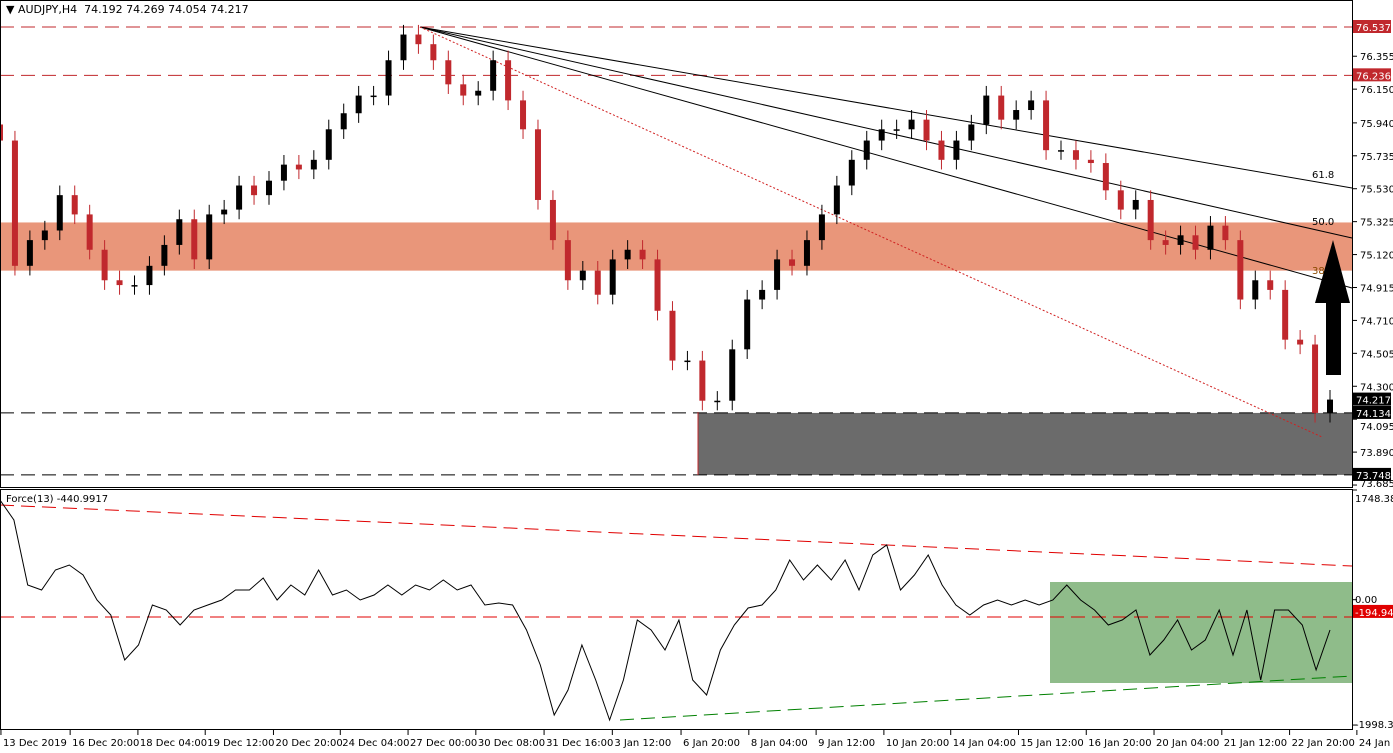  Describe the element at coordinates (47, 9) in the screenshot. I see `symbol-label: AUDJPY,H4` at that location.